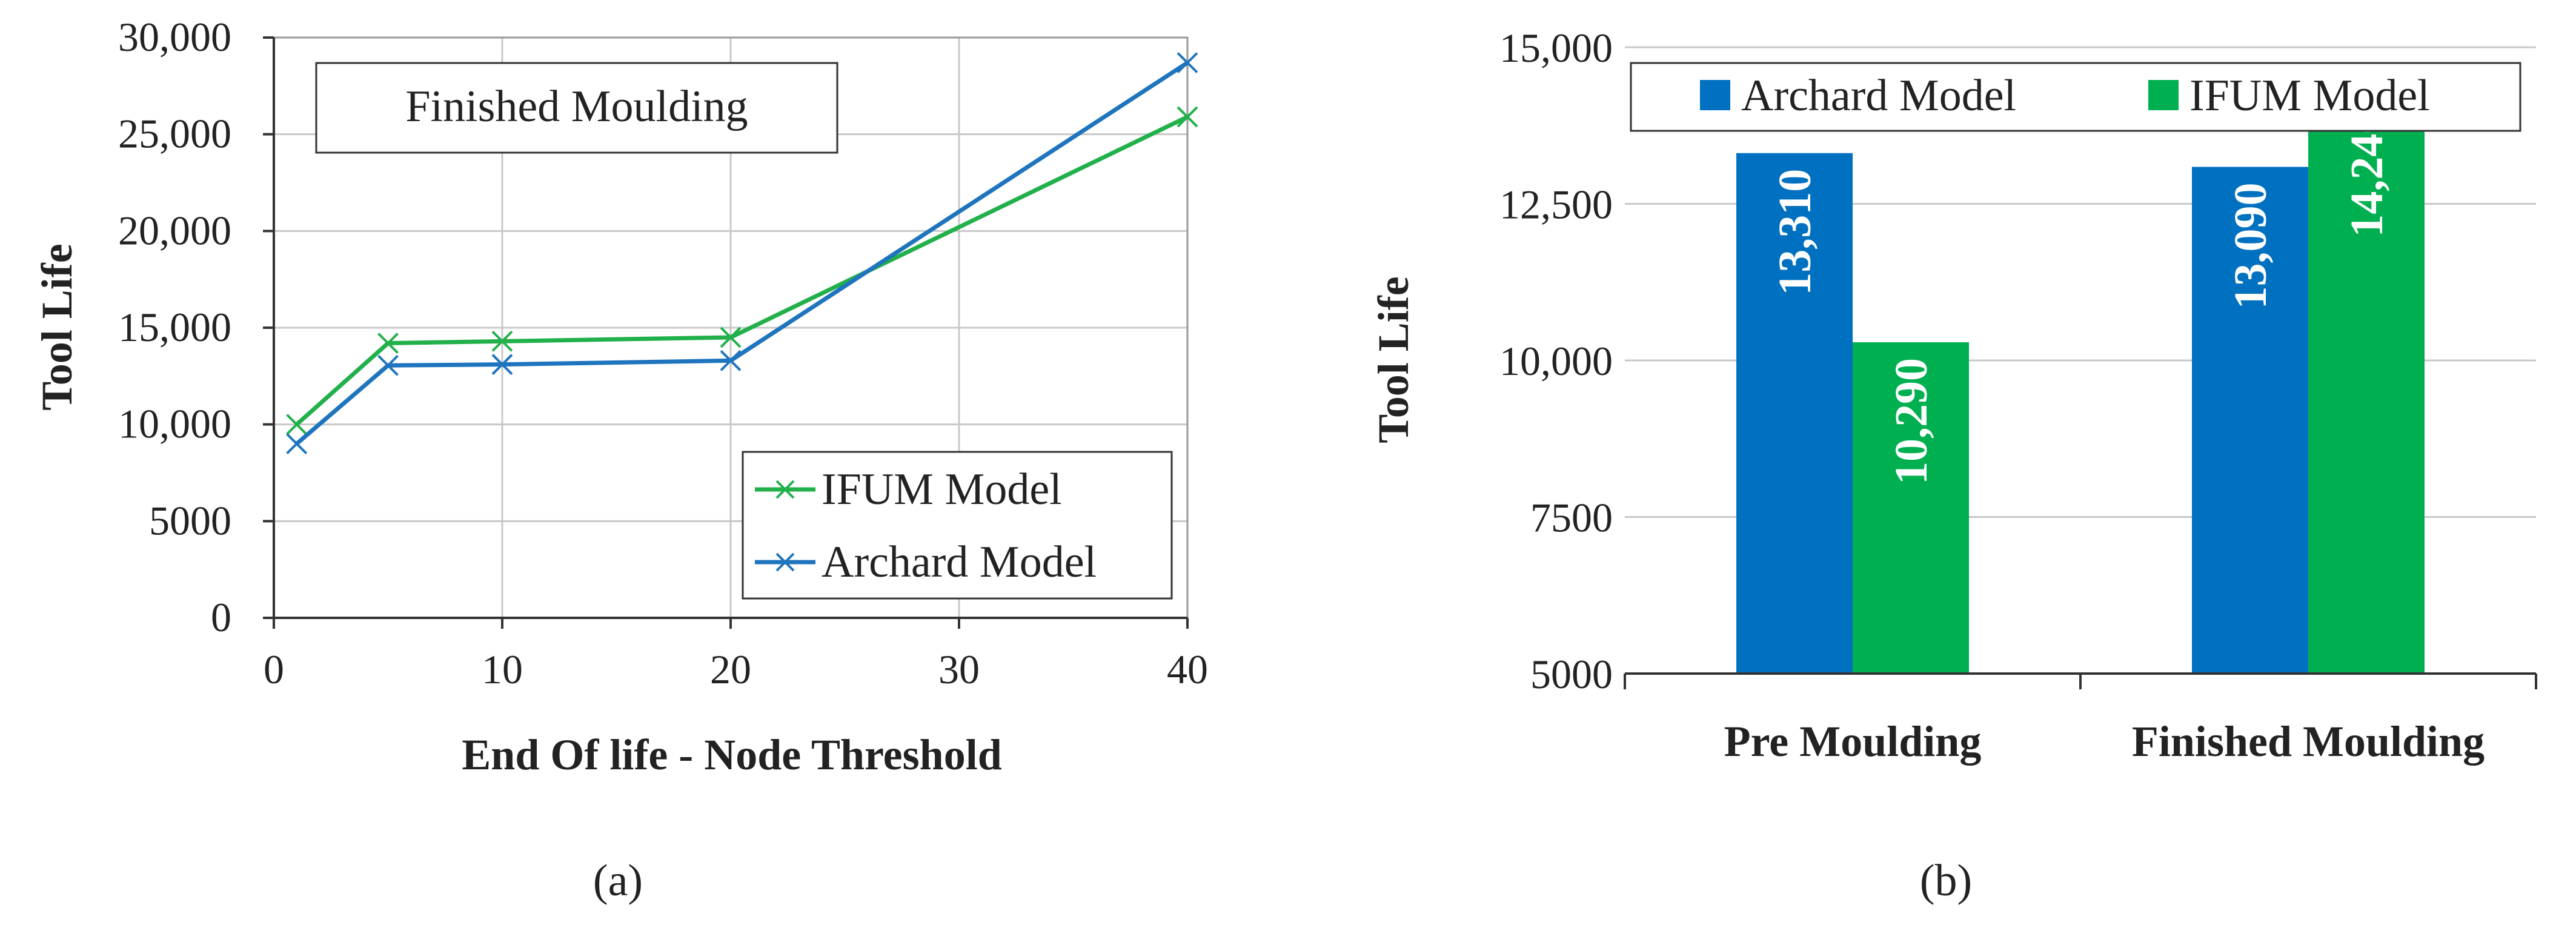 The width and height of the screenshot is (2576, 928). I want to click on chart-a-x-tick-label: 30, so click(959, 669).